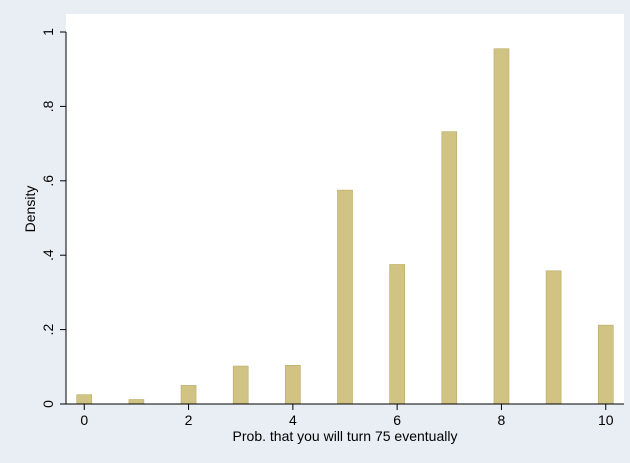 The width and height of the screenshot is (630, 463). Describe the element at coordinates (293, 420) in the screenshot. I see `x-tick-label: 4` at that location.